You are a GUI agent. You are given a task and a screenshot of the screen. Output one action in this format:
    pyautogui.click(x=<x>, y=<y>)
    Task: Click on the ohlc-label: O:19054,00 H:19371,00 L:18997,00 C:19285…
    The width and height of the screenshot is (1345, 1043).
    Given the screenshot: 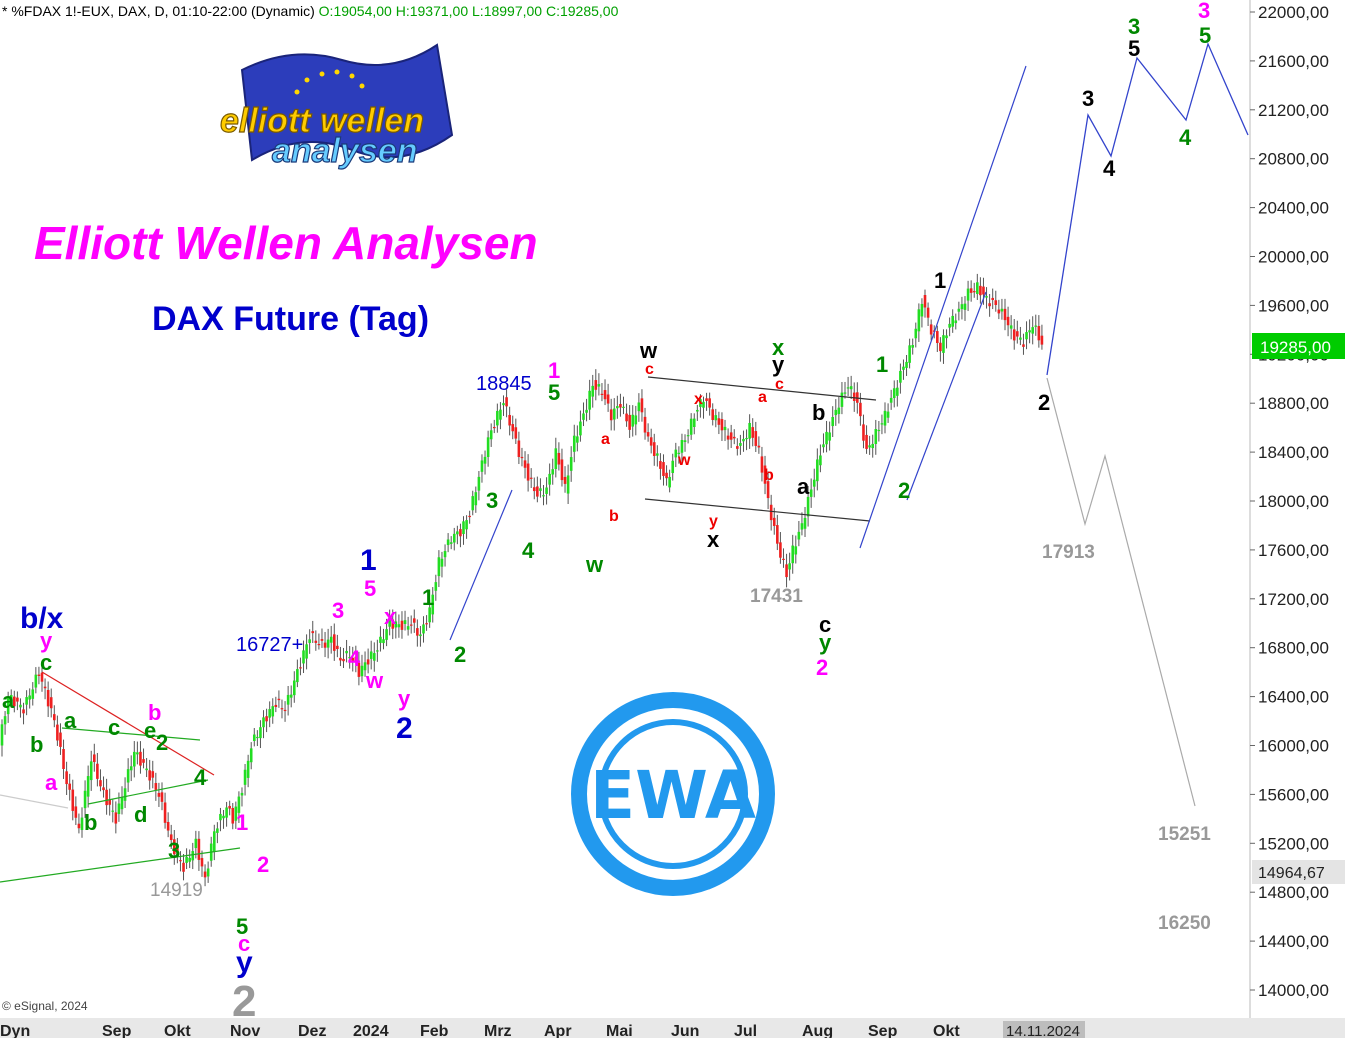 What is the action you would take?
    pyautogui.click(x=468, y=11)
    